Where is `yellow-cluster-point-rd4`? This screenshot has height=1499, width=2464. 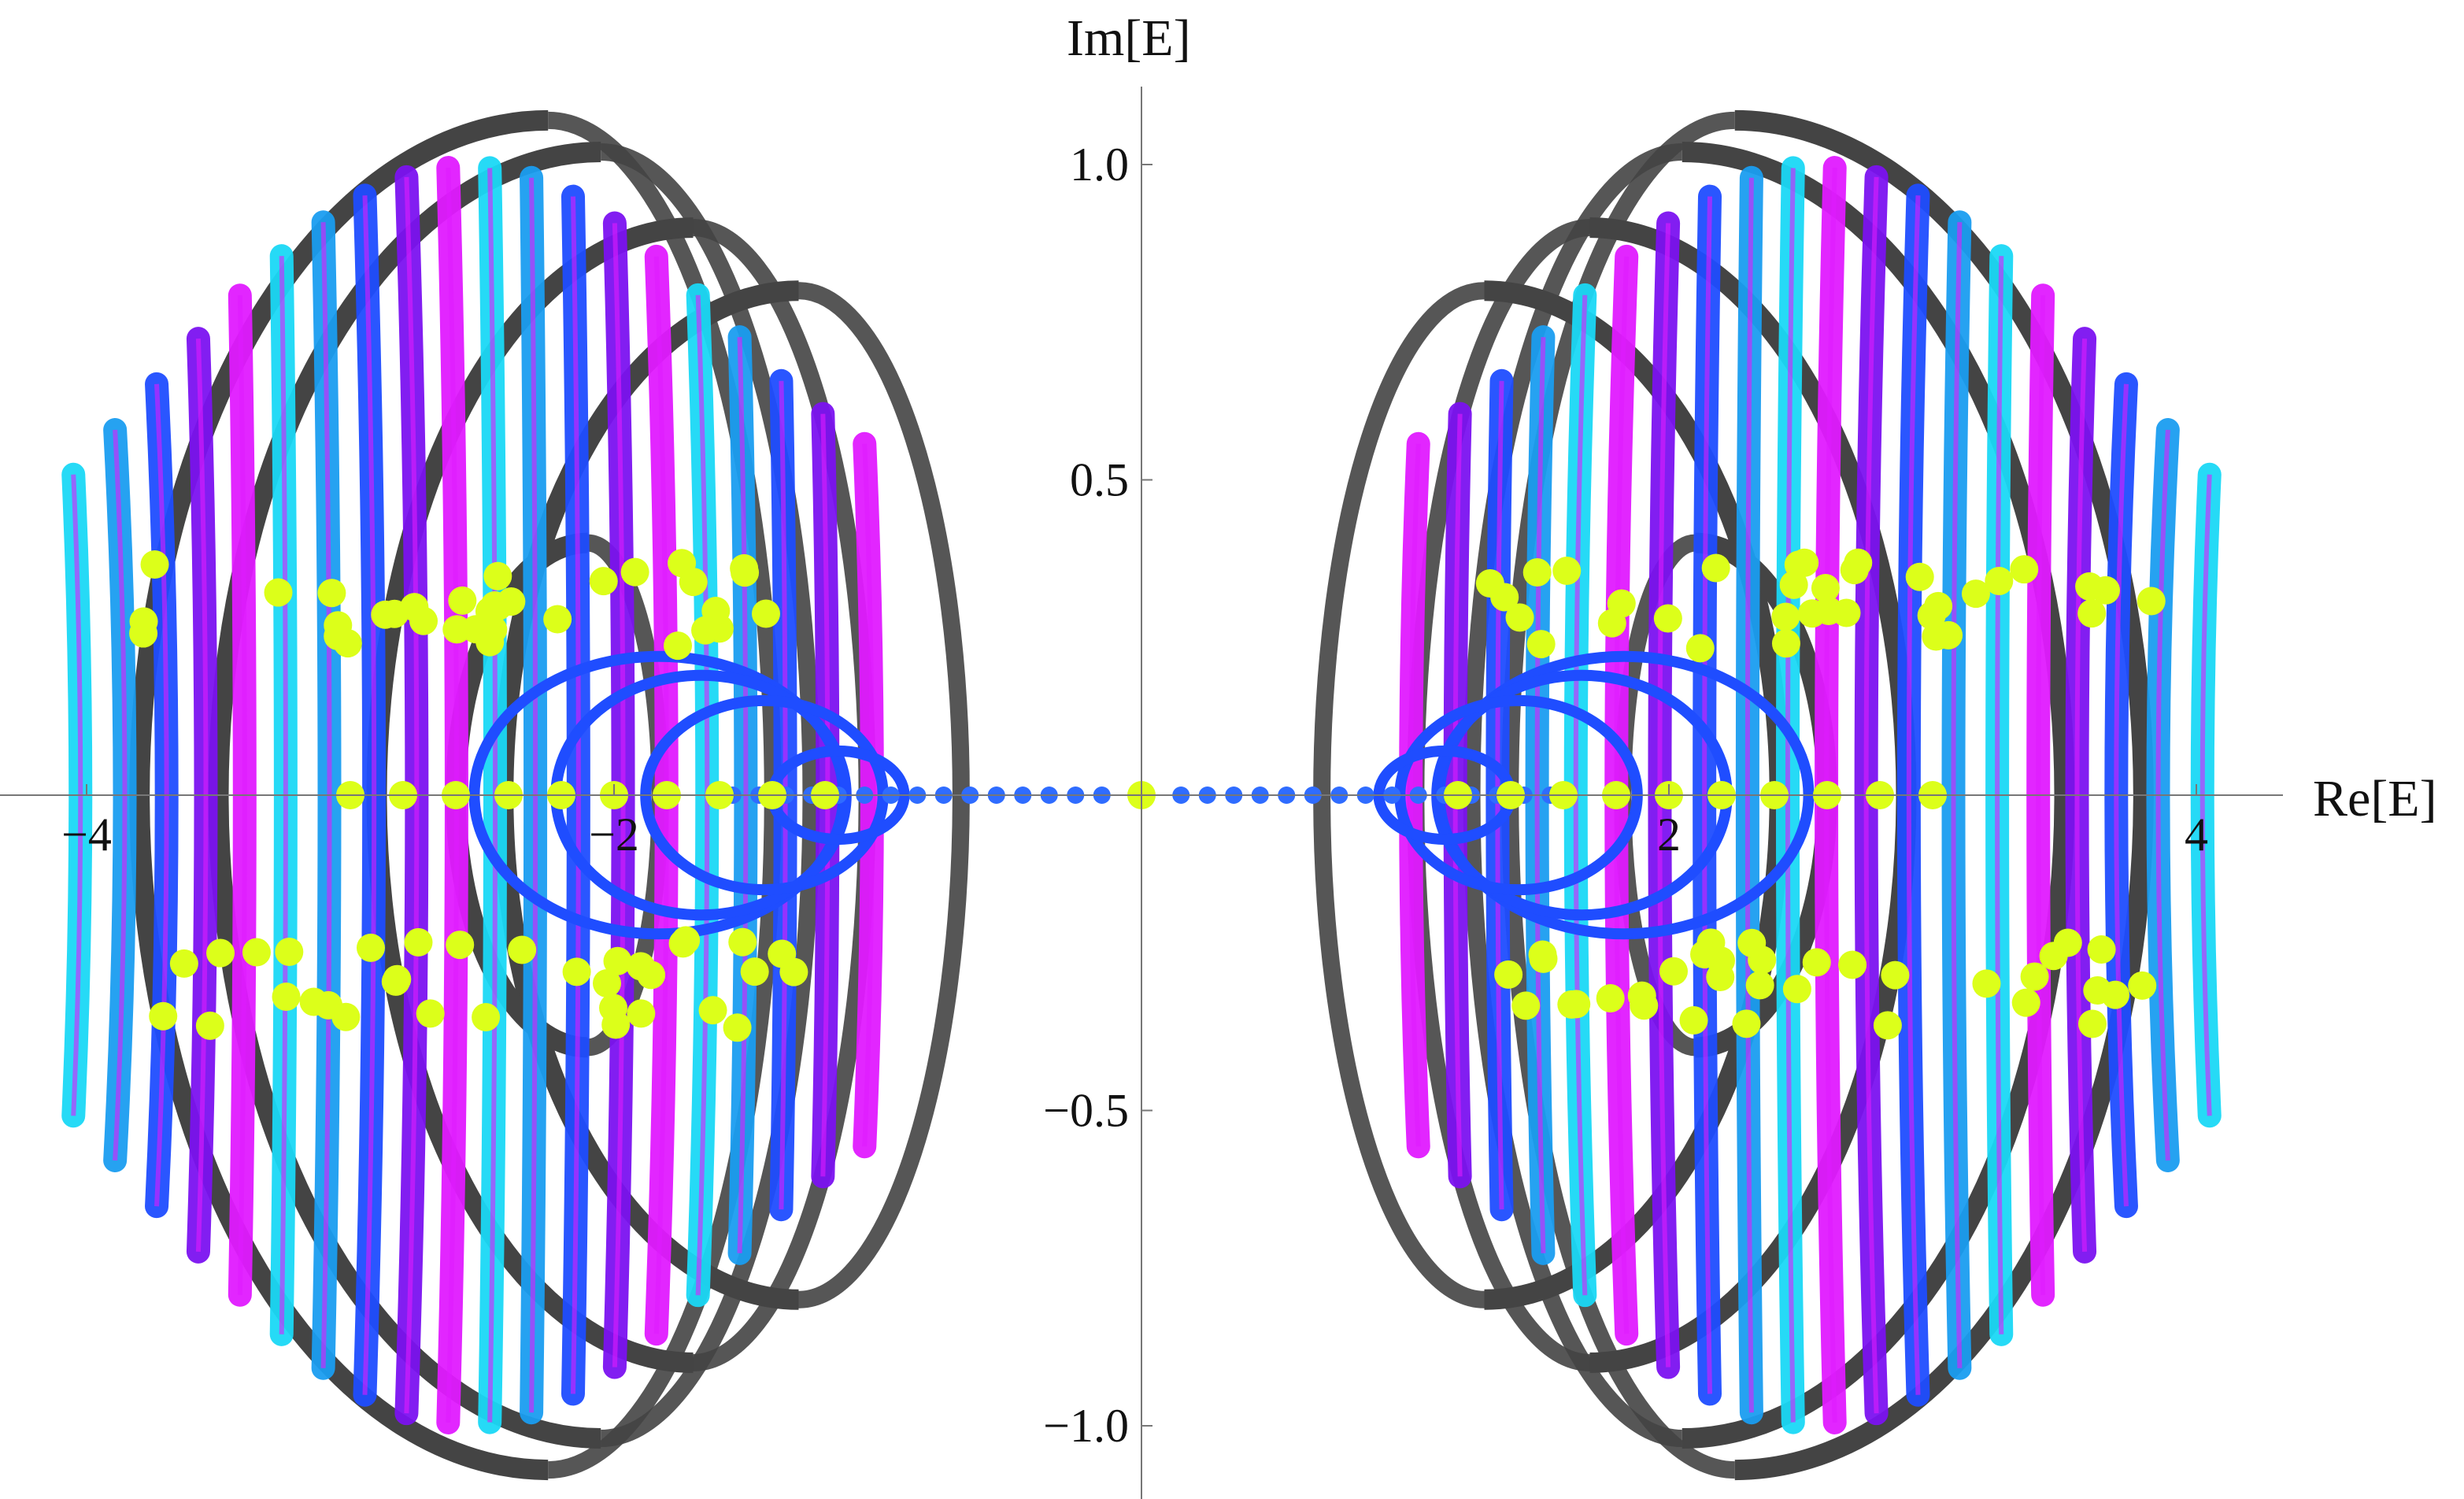
yellow-cluster-point-rd4 is located at coordinates (1693, 1020).